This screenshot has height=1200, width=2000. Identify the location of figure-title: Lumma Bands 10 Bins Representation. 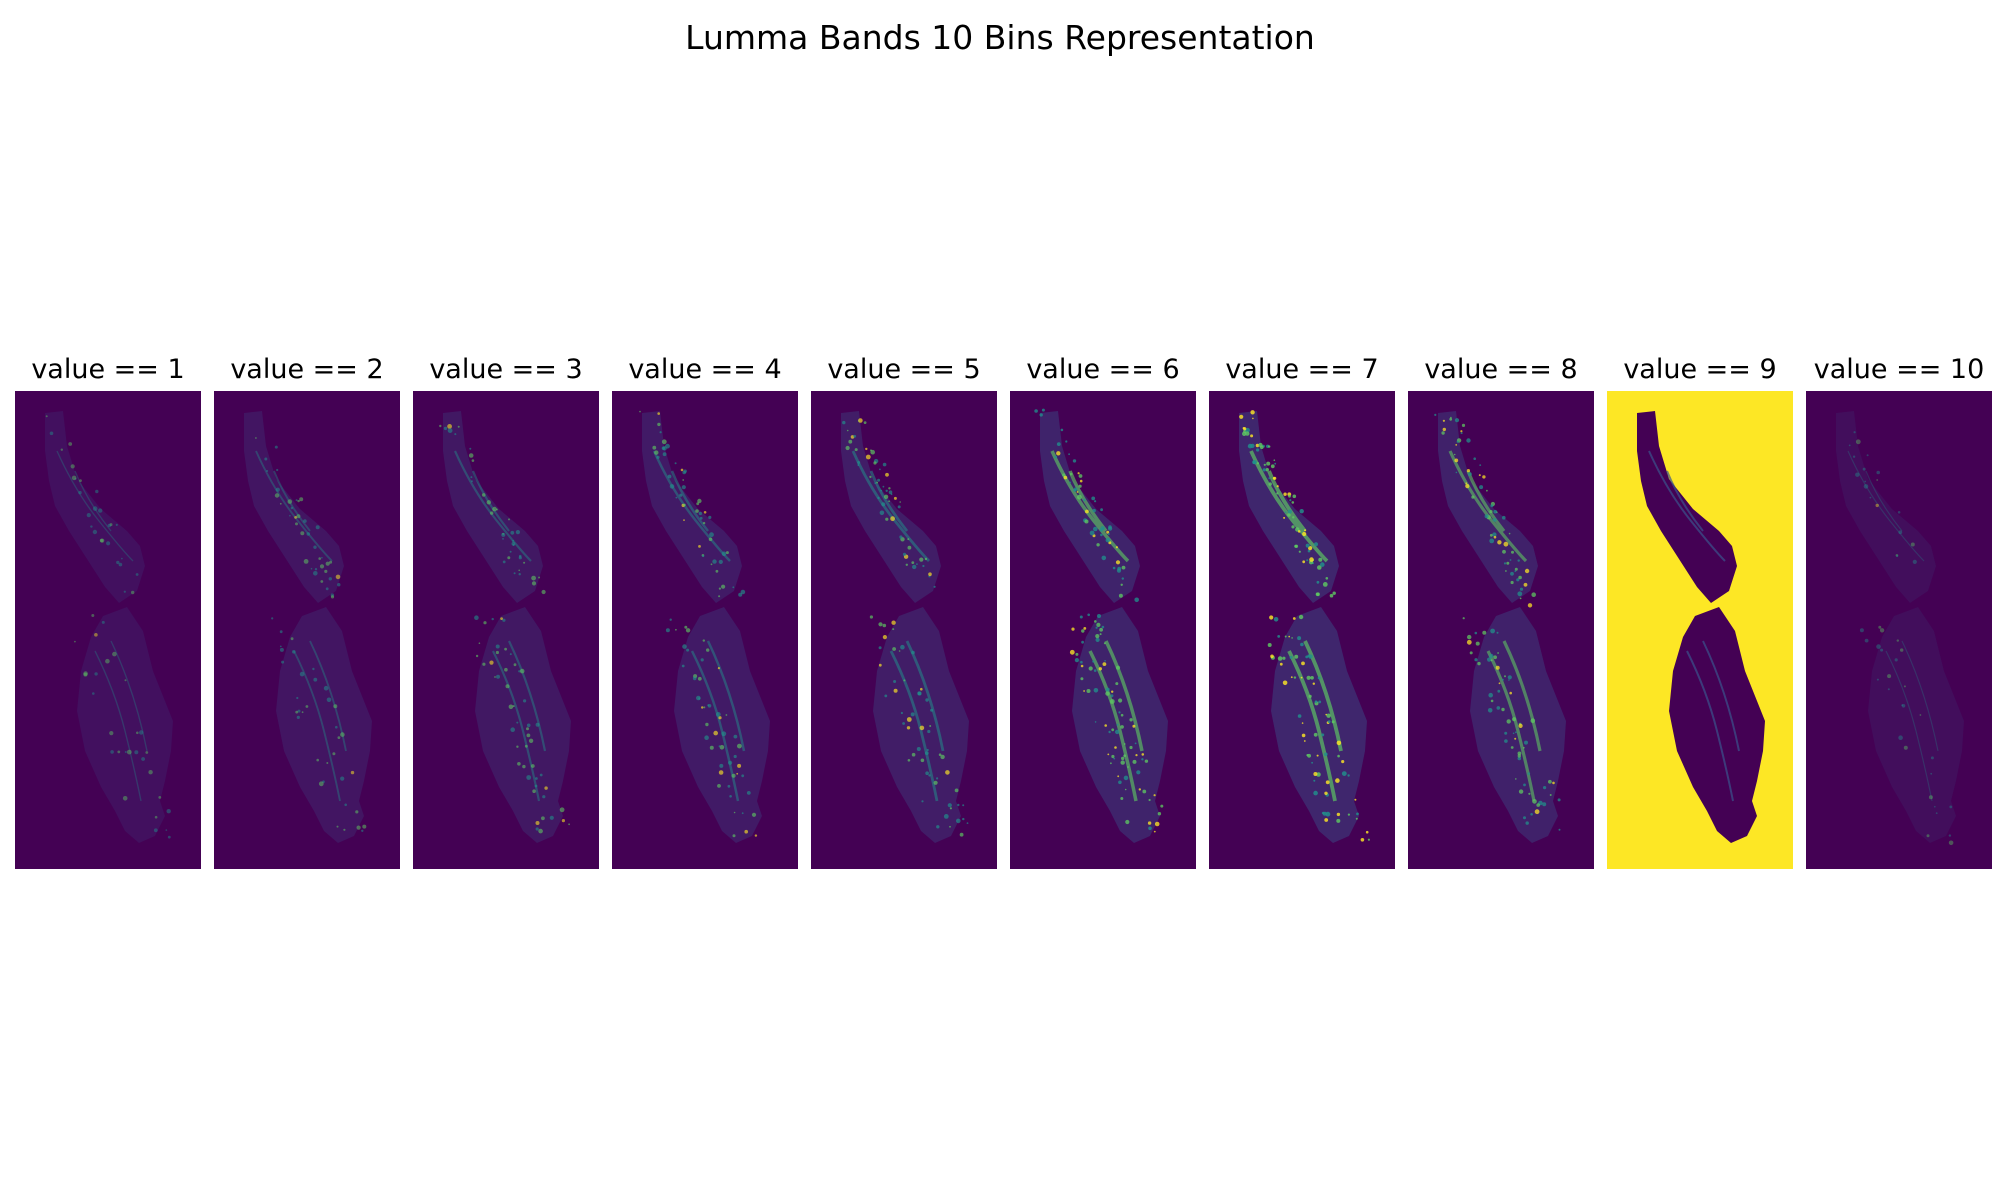
(1000, 37).